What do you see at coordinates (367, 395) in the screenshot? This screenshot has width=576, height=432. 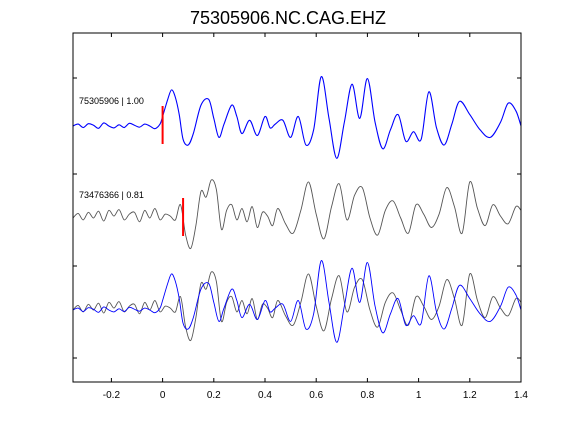 I see `x-tick-label: 0.8` at bounding box center [367, 395].